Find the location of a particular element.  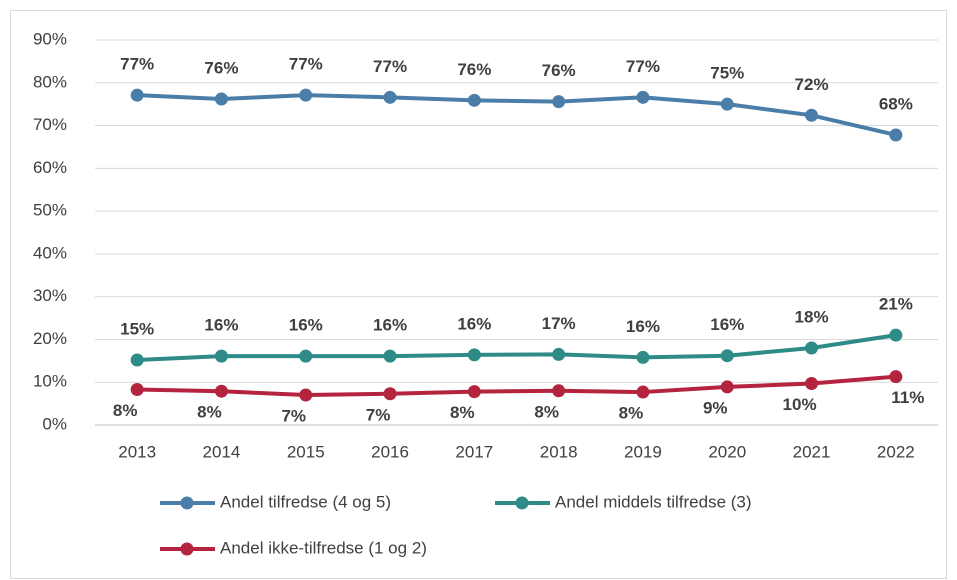

value-label: 11% is located at coordinates (907, 397).